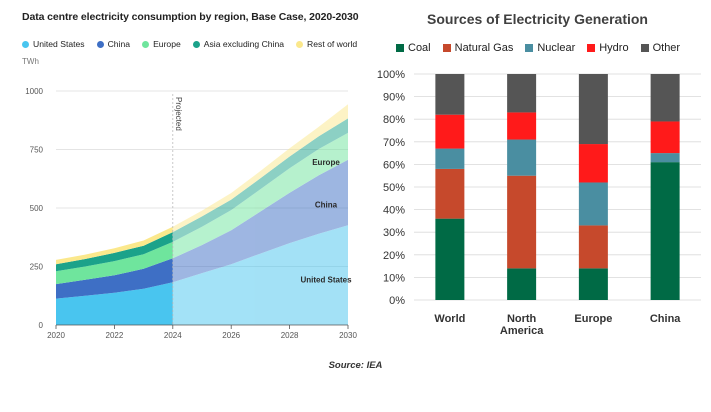 The height and width of the screenshot is (412, 711). I want to click on bar-china-nuclear, so click(665, 158).